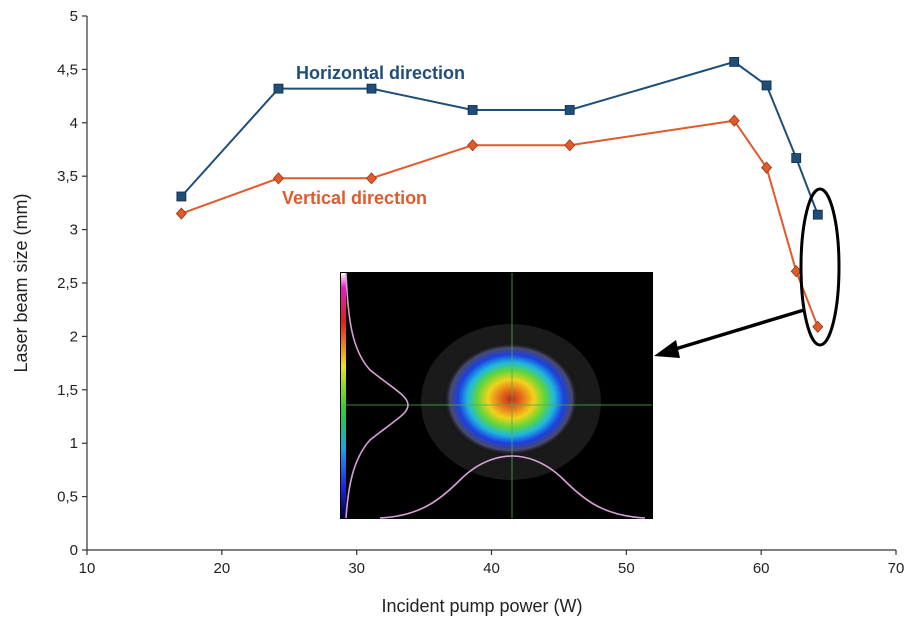 This screenshot has height=621, width=910. What do you see at coordinates (74, 16) in the screenshot?
I see `y-tick-label: 5` at bounding box center [74, 16].